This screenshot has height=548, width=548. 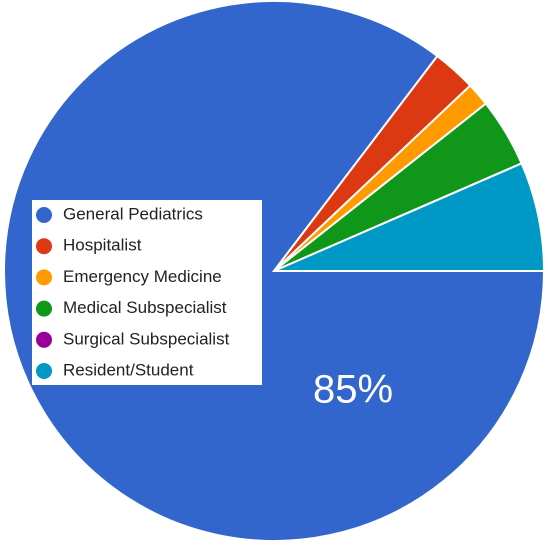 I want to click on legend-label: General Pediatrics, so click(x=133, y=213).